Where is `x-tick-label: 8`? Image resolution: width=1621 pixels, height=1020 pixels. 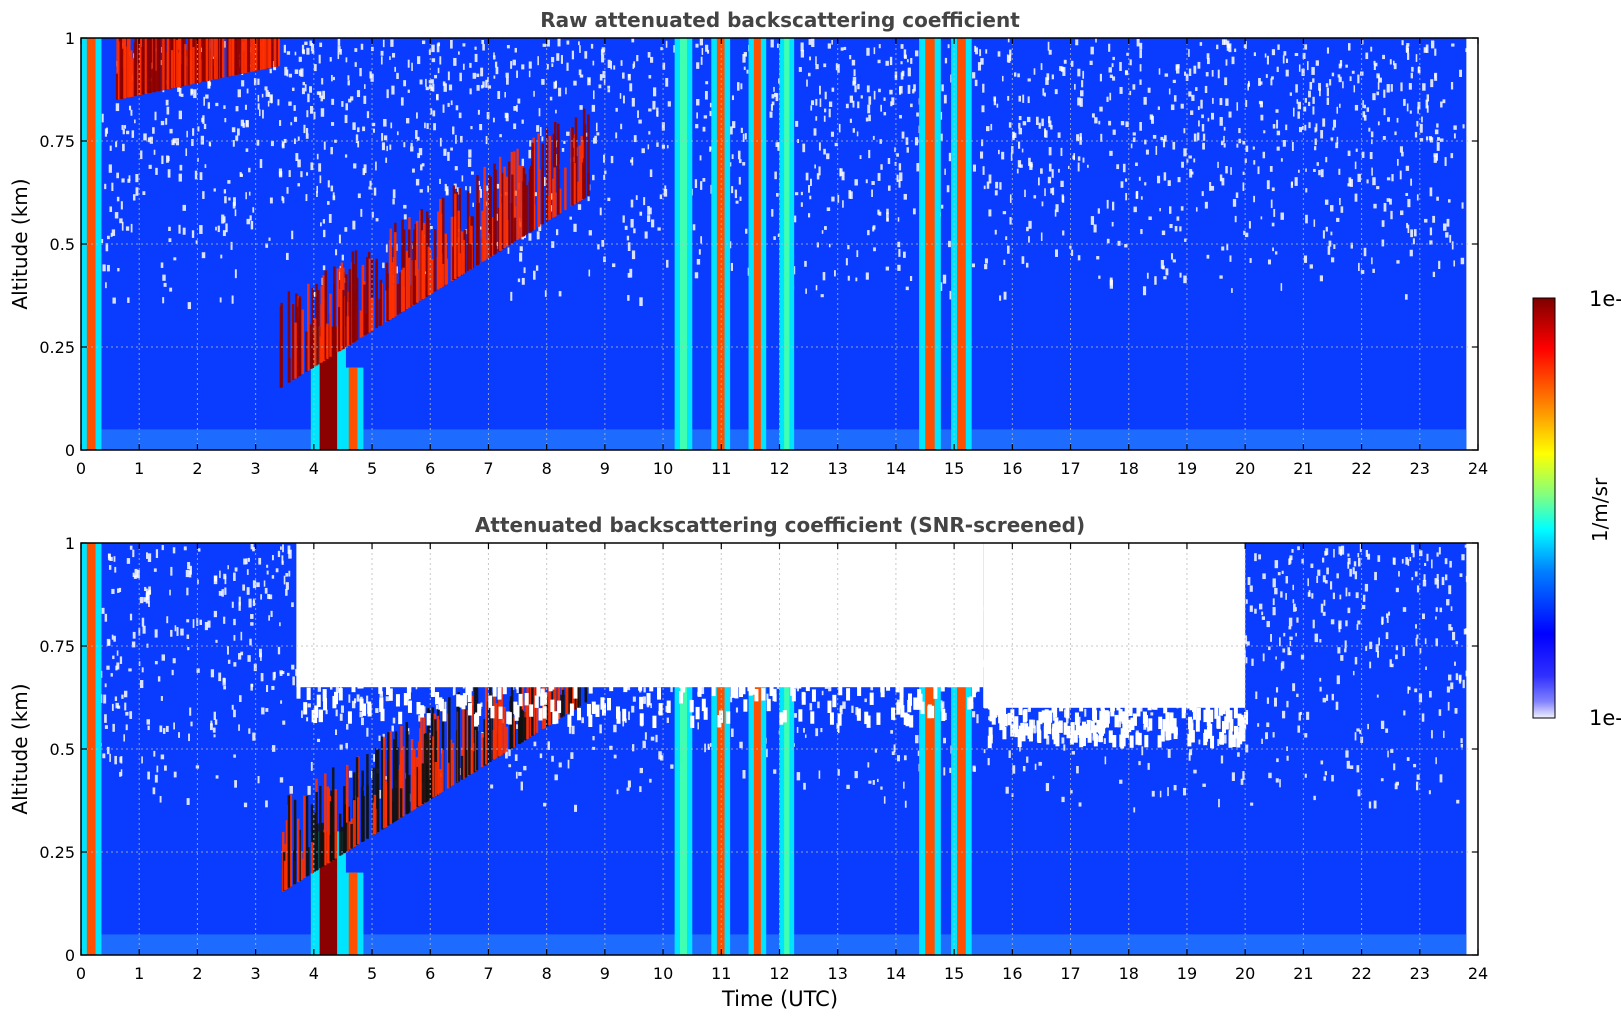 x-tick-label: 8 is located at coordinates (547, 468).